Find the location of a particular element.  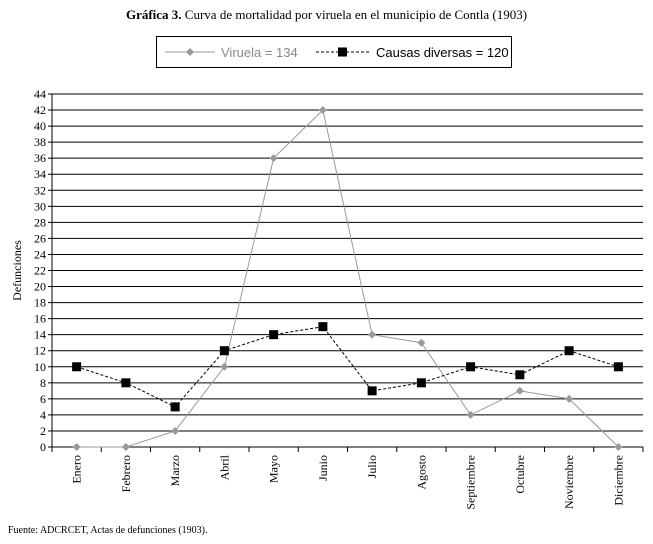

y-tick-label: 8 is located at coordinates (43, 383).